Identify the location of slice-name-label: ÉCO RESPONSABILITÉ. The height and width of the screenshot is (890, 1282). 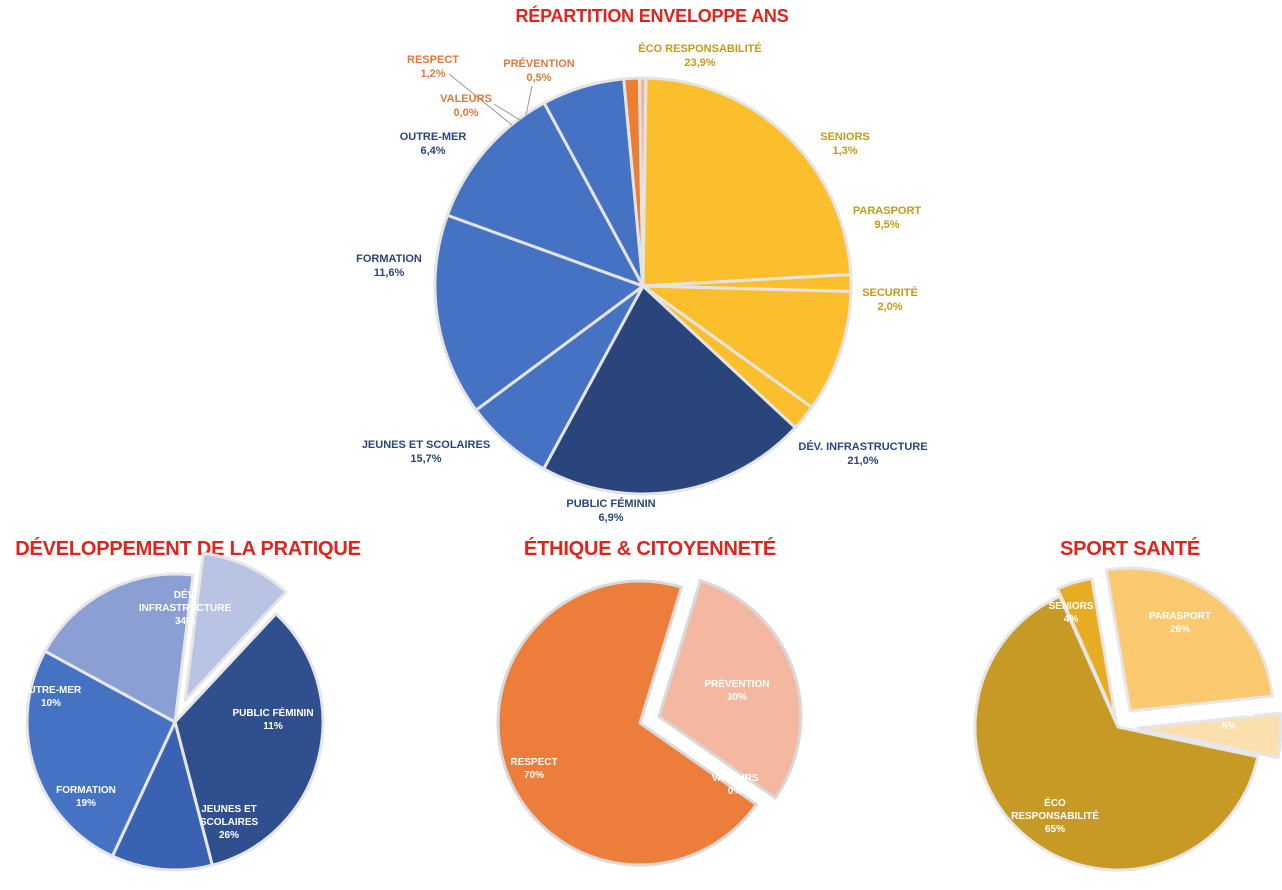
(699, 48).